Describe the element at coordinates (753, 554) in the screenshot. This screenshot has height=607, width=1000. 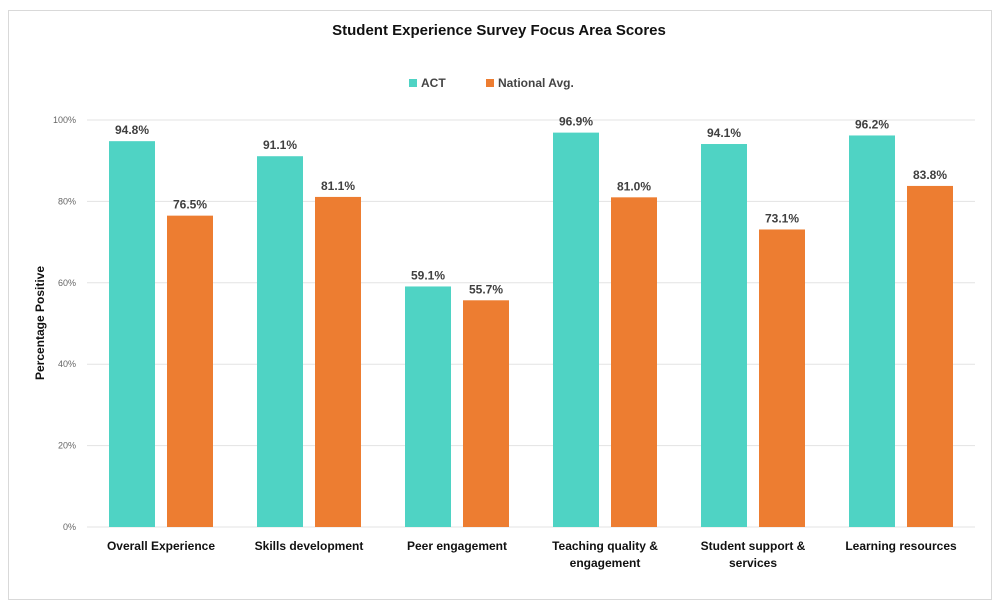
I see `category-label: Student support & services` at that location.